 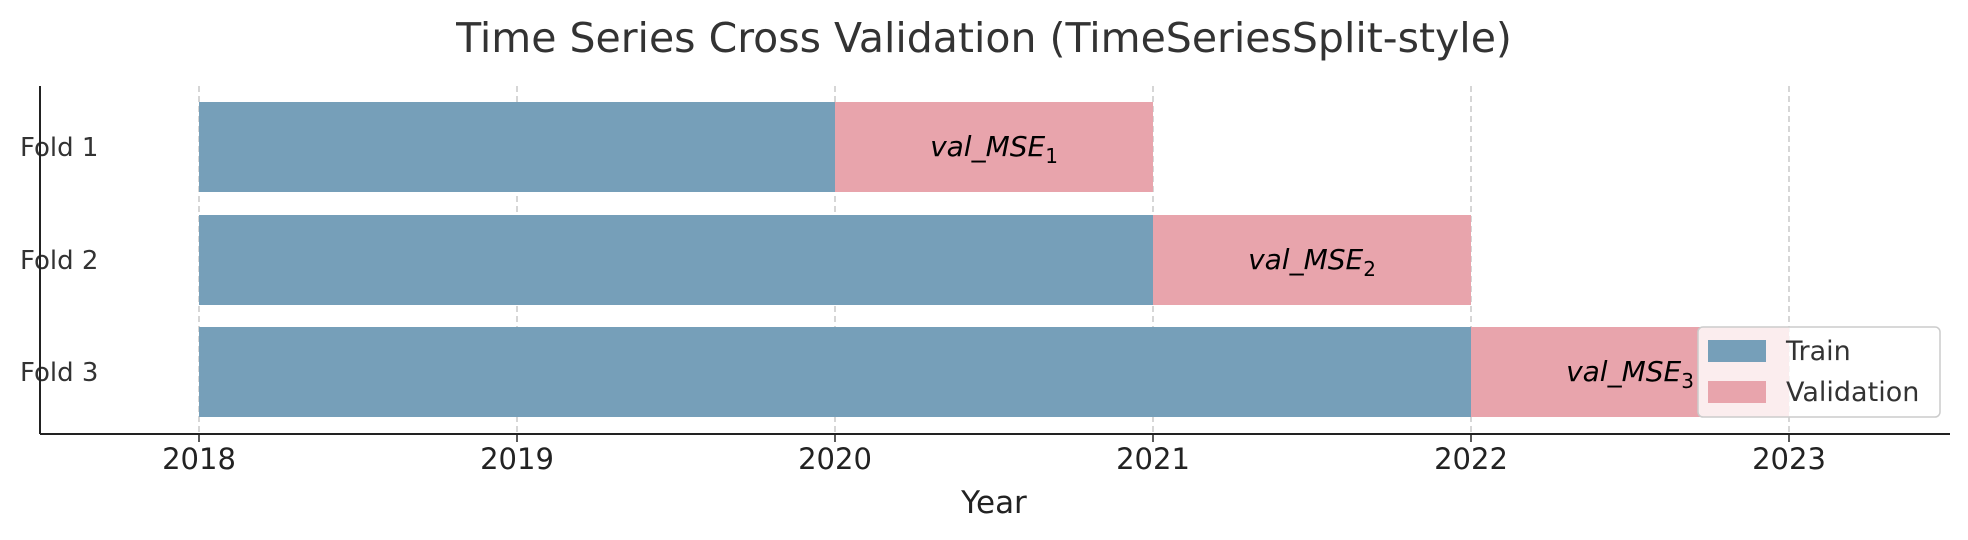 I want to click on validation-label-subscript: 1, so click(x=1051, y=156).